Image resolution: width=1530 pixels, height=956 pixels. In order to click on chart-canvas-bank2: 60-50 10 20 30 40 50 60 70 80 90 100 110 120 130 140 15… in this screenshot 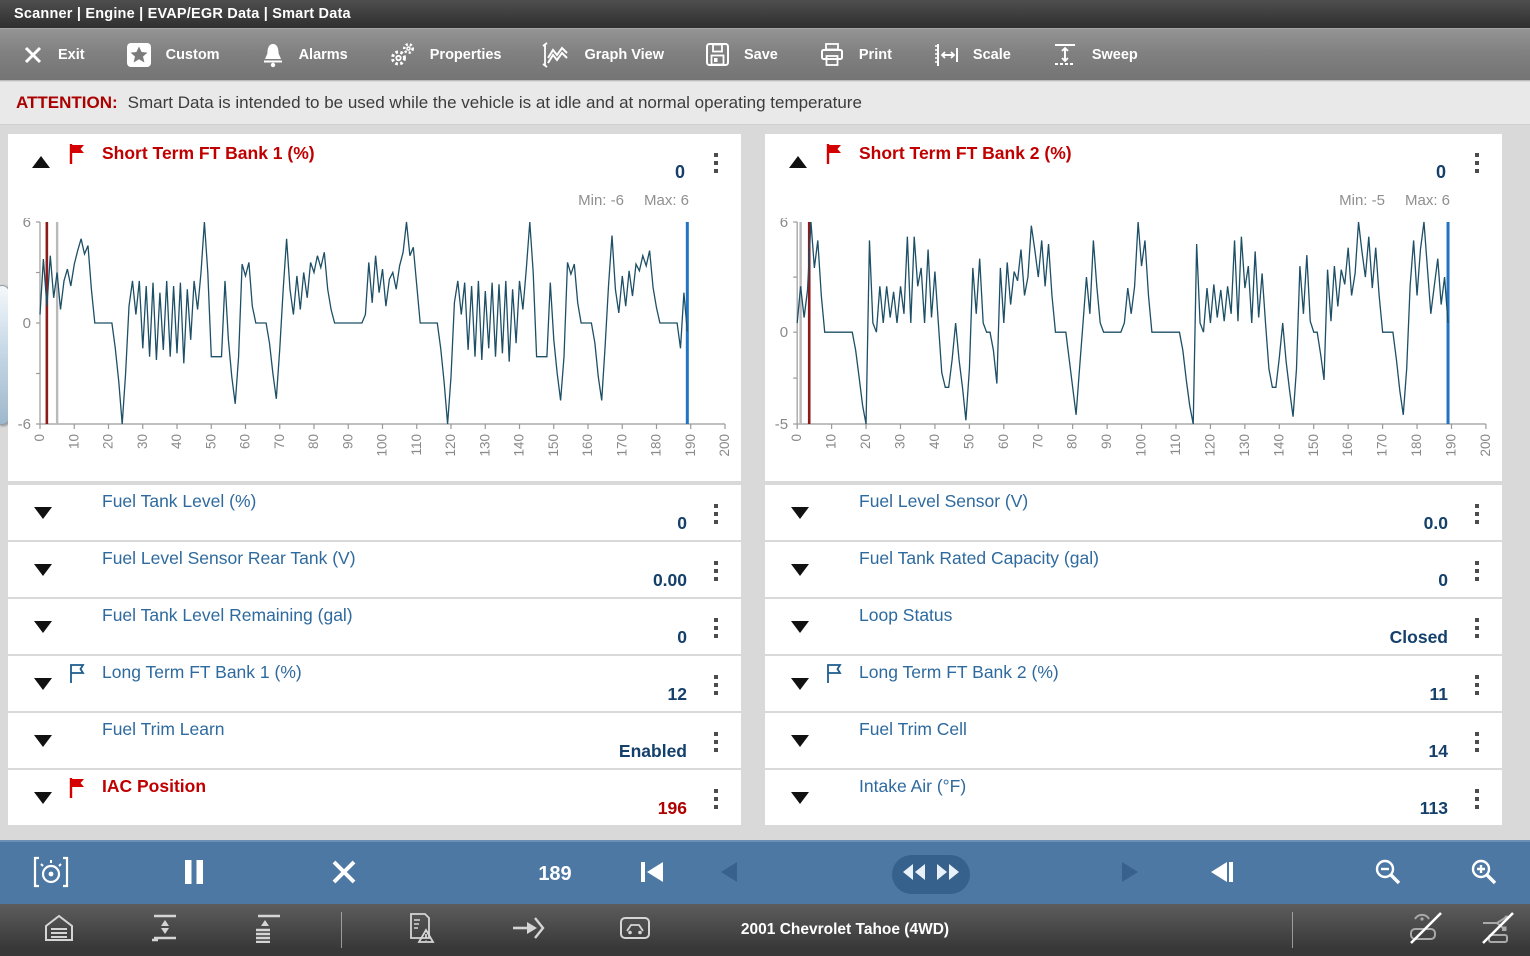, I will do `click(1133, 348)`.